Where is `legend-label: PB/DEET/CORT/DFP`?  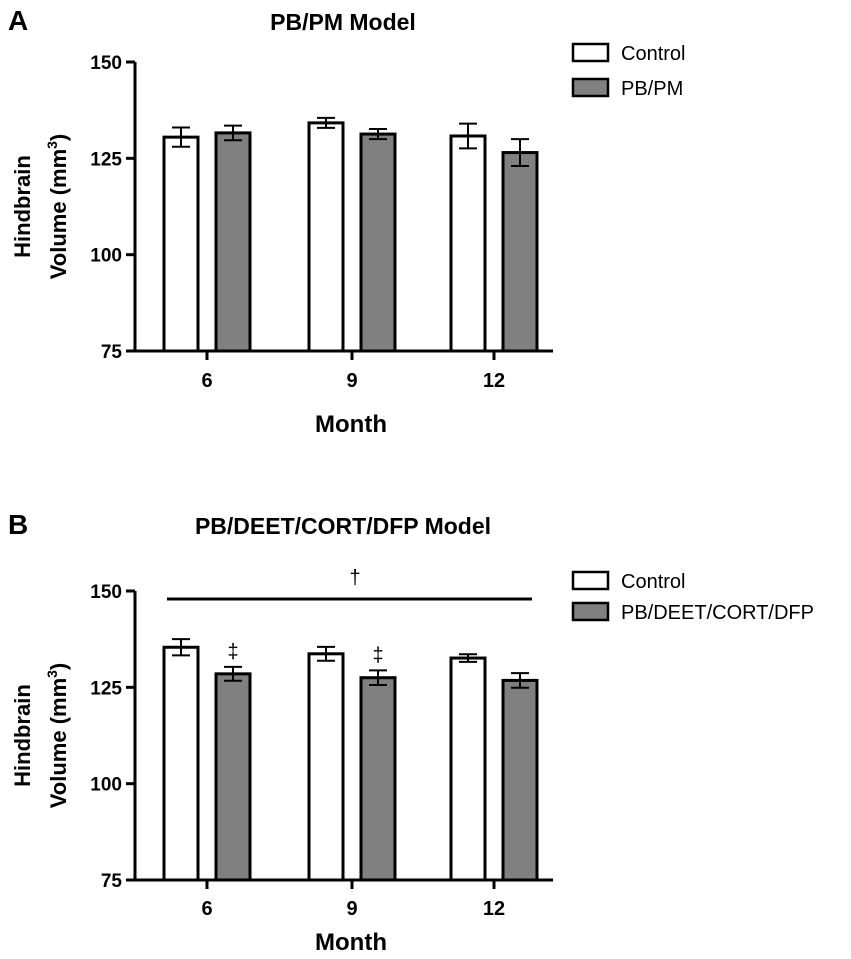 legend-label: PB/DEET/CORT/DFP is located at coordinates (717, 613).